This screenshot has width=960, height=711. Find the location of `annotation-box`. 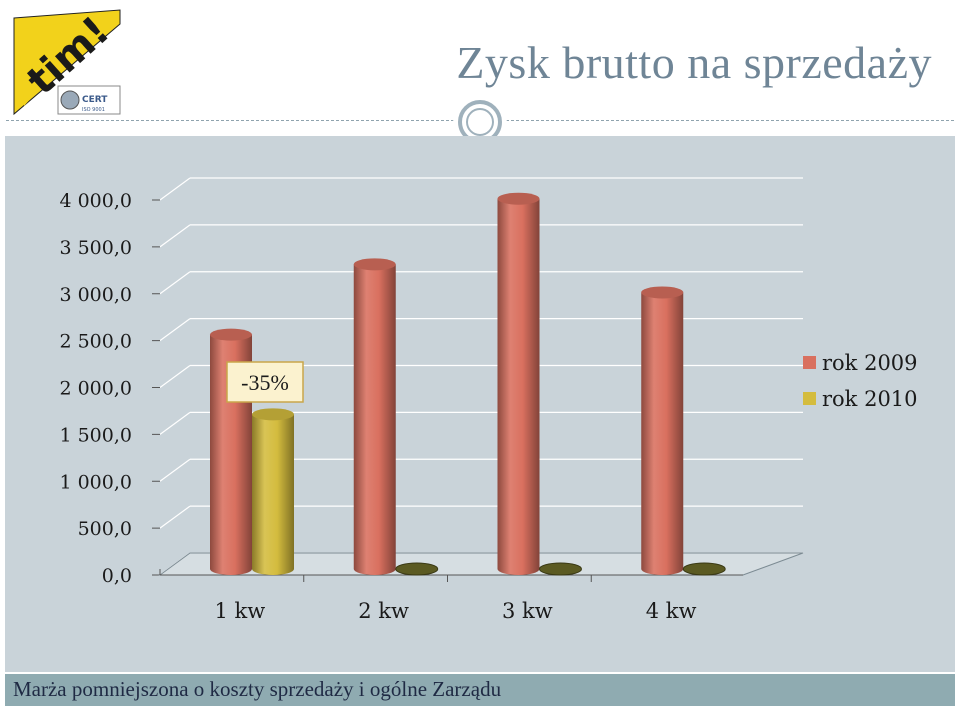

annotation-box is located at coordinates (265, 382).